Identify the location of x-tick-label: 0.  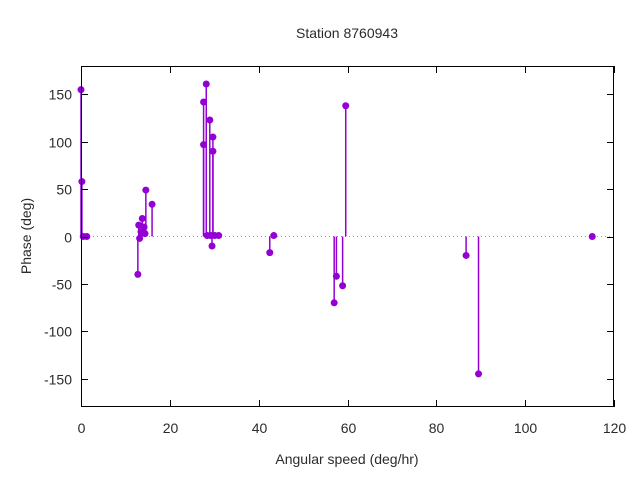
(82, 428).